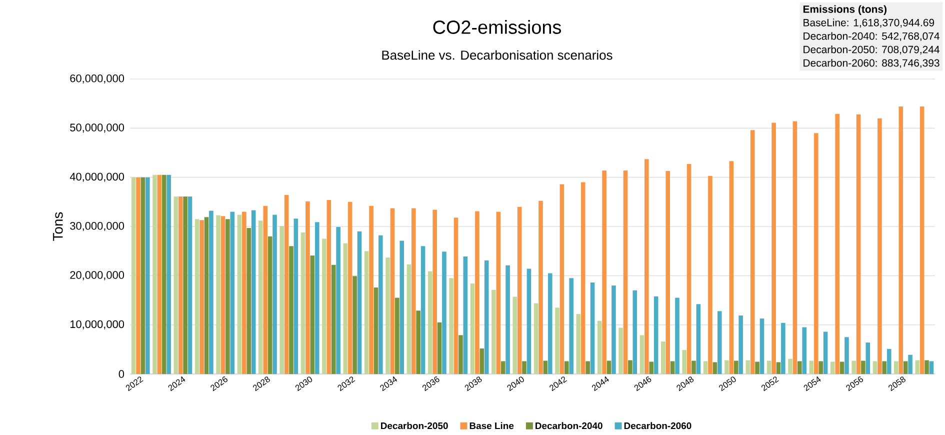 Image resolution: width=945 pixels, height=435 pixels. What do you see at coordinates (97, 275) in the screenshot?
I see `y-tick-label: 20,000,000` at bounding box center [97, 275].